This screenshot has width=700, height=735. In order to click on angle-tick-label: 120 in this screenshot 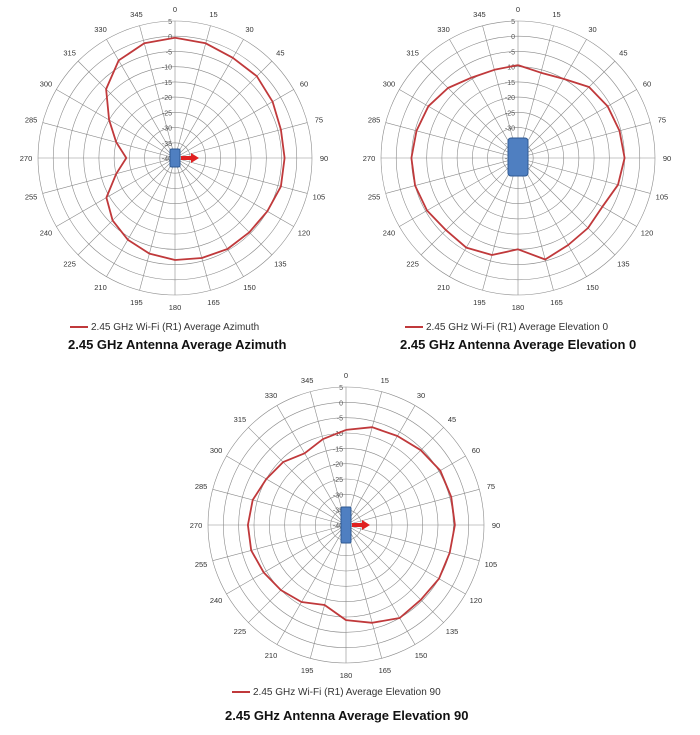, I will do `click(476, 600)`.